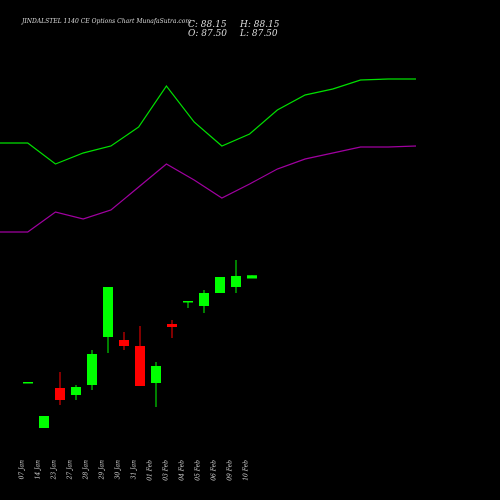  Describe the element at coordinates (182, 470) in the screenshot. I see `x-tick-label: 04 Feb` at that location.